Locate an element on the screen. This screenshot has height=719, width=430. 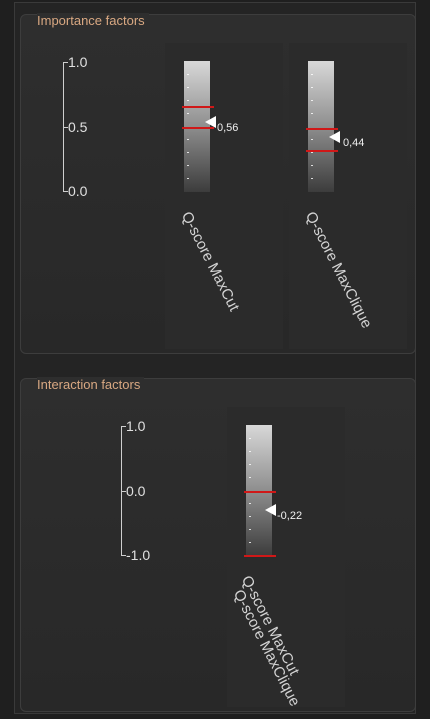
axis-label-mid: 0.0 is located at coordinates (136, 491).